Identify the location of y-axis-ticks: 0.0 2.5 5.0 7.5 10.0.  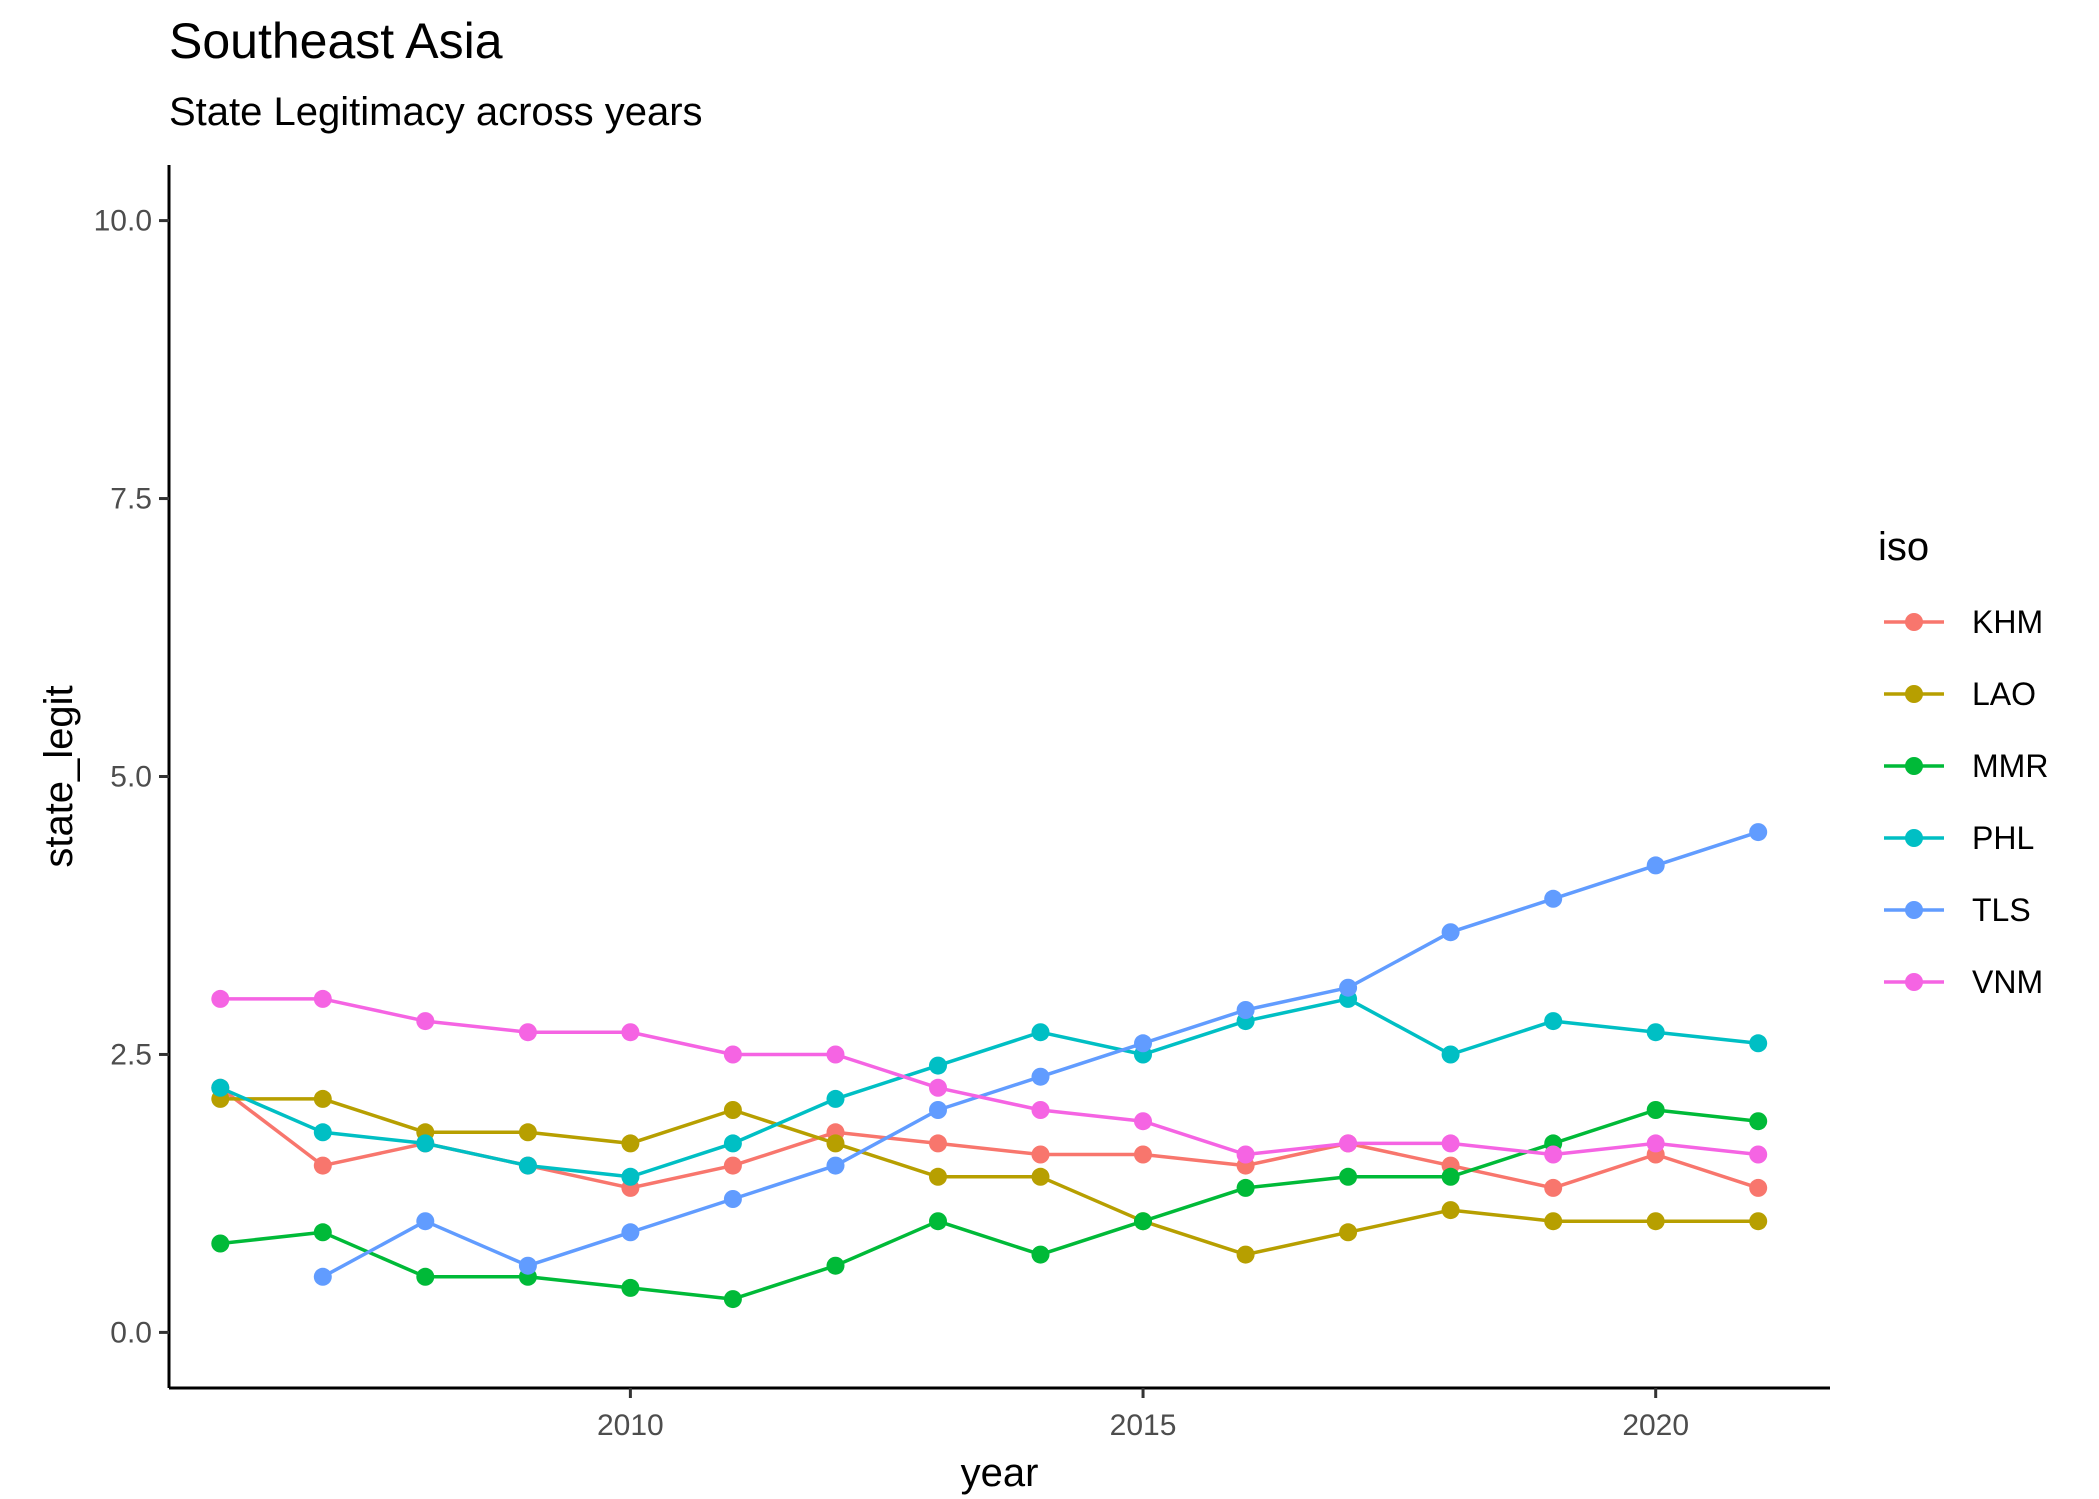
(131, 777).